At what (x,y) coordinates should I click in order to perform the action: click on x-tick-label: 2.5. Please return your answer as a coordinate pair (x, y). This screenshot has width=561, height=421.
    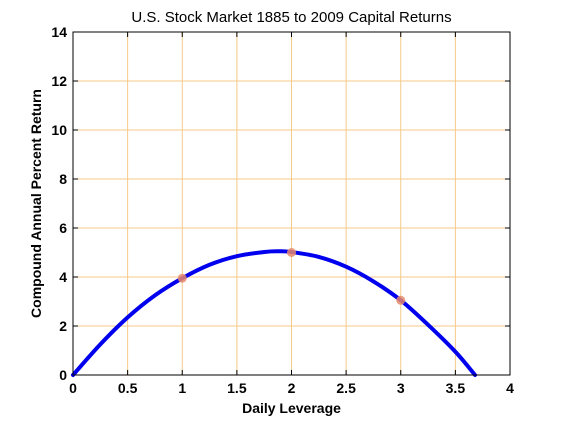
    Looking at the image, I should click on (346, 388).